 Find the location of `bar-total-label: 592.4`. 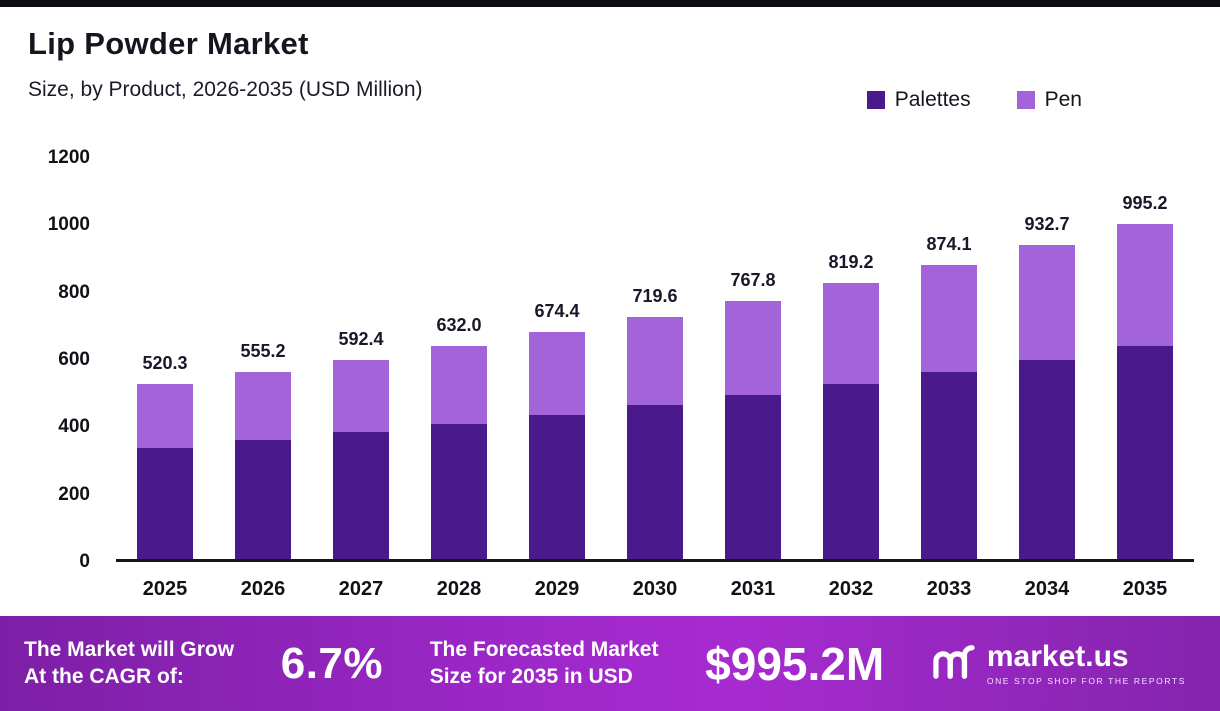

bar-total-label: 592.4 is located at coordinates (361, 338).